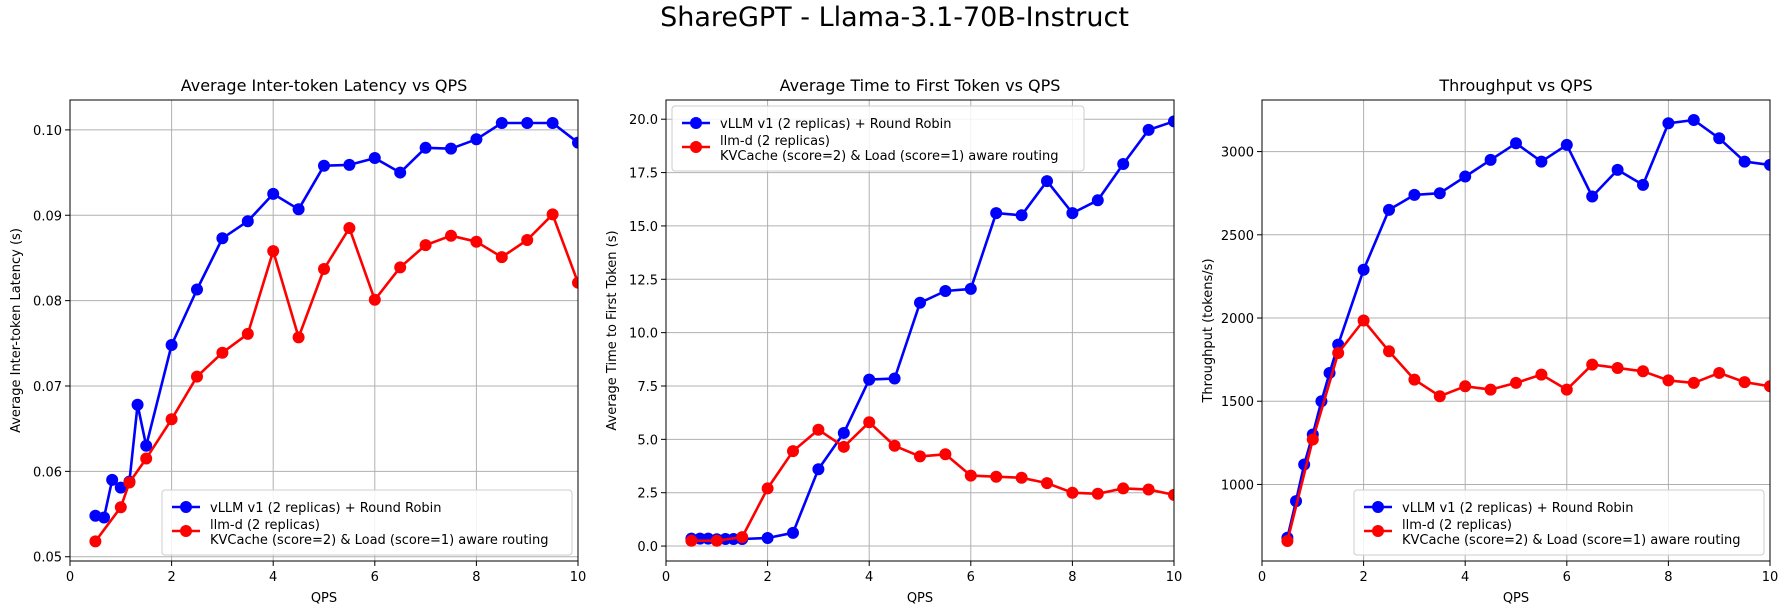 The width and height of the screenshot is (1789, 616). I want to click on x-tick-label: 10, so click(1174, 577).